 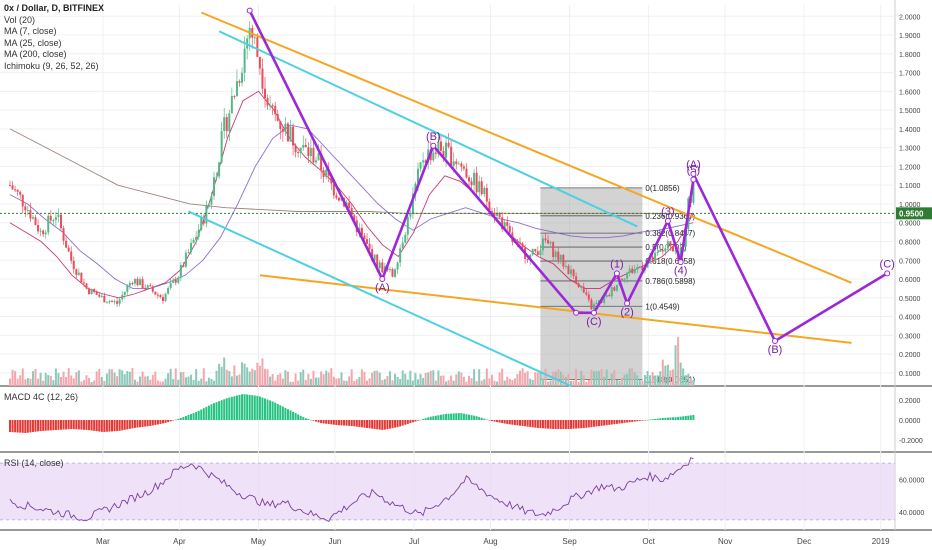 I want to click on indicator-ma7: MA (7, close), so click(x=30, y=31).